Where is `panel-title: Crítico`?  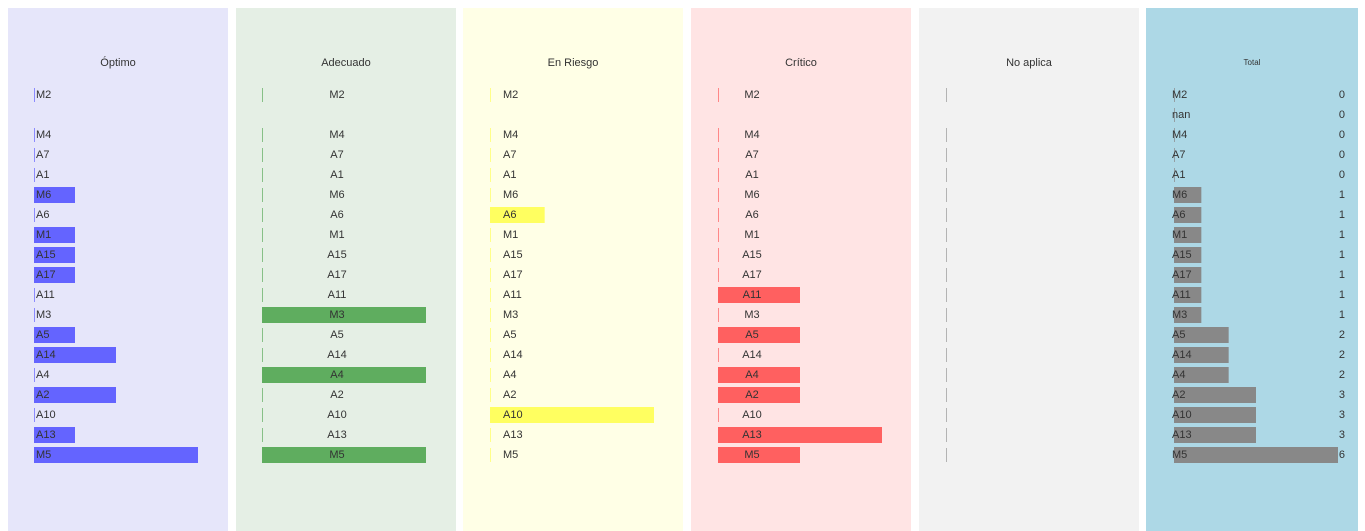
panel-title: Crítico is located at coordinates (801, 63).